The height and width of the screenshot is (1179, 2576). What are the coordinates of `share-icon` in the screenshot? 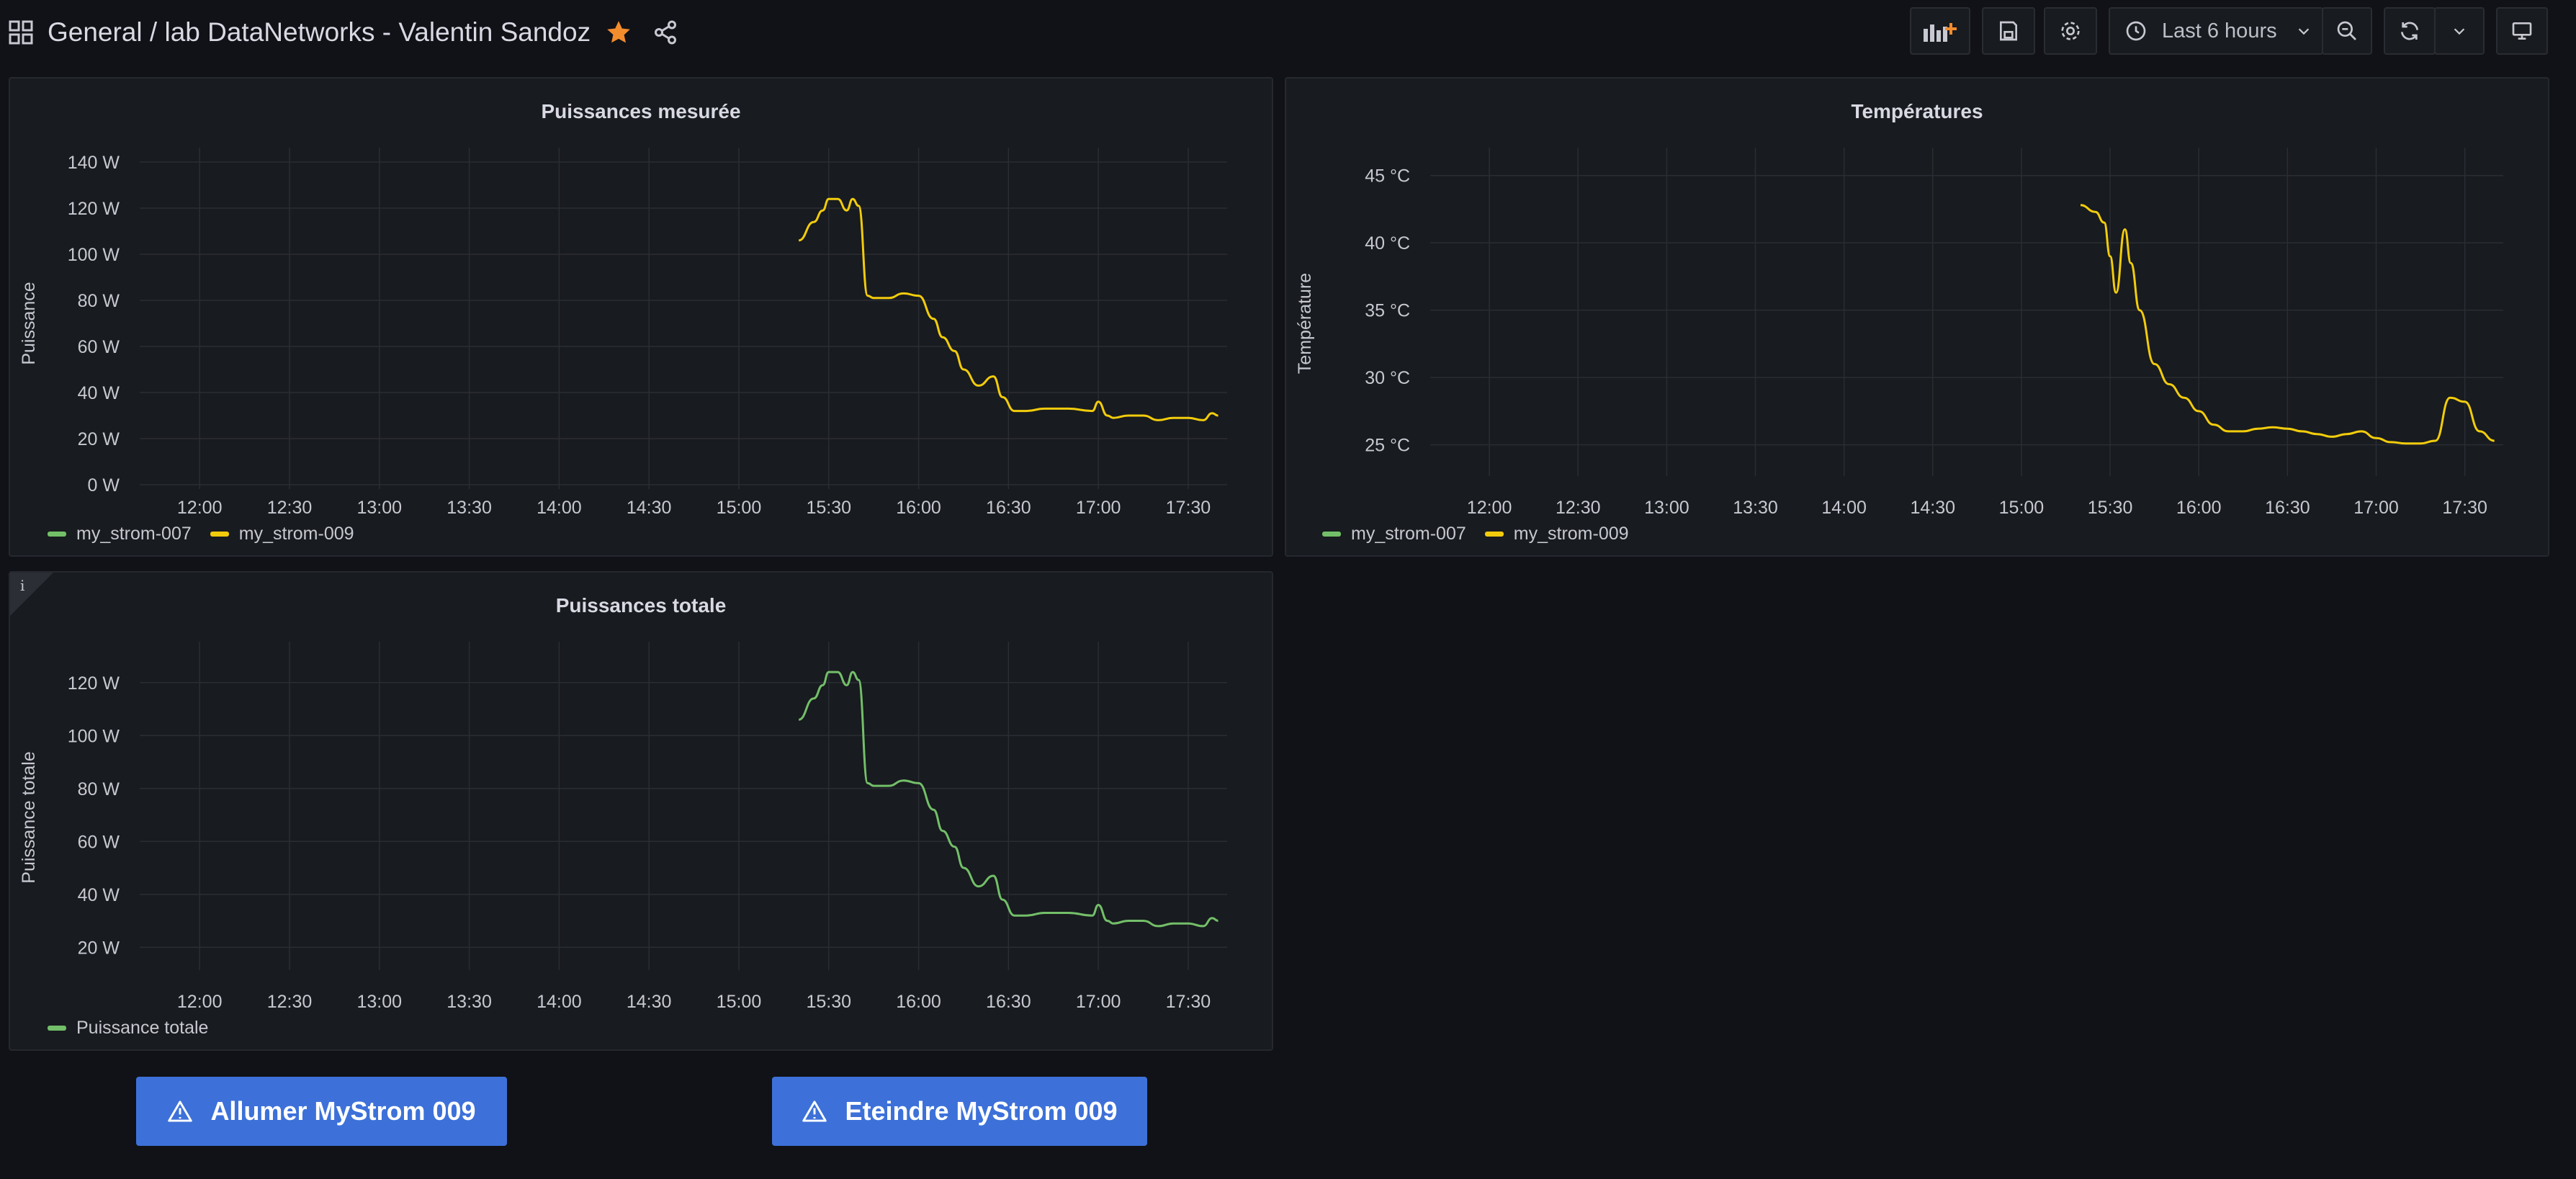 It's located at (665, 32).